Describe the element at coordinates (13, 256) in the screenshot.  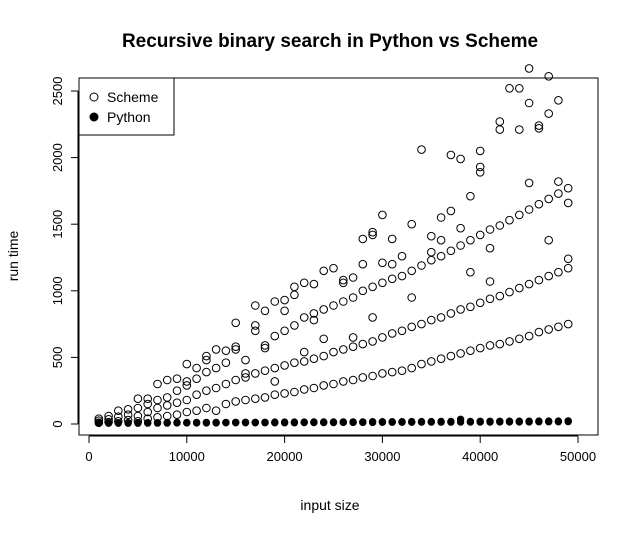
I see `y-axis-label: run time` at that location.